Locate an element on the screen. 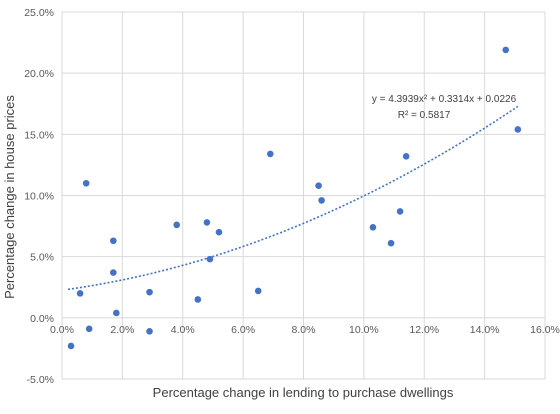  x-tick-label: 4.0% is located at coordinates (183, 330).